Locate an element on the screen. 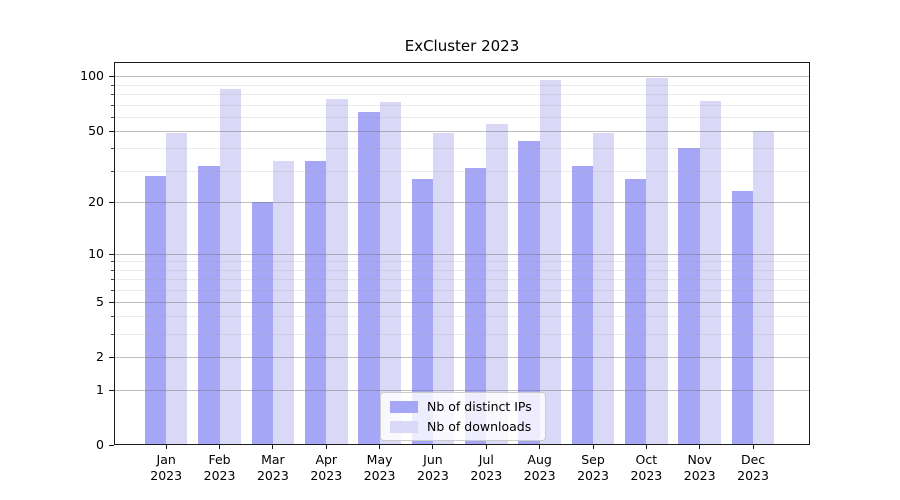 This screenshot has width=900, height=500. y-tick-label-0: 0 is located at coordinates (100, 444).